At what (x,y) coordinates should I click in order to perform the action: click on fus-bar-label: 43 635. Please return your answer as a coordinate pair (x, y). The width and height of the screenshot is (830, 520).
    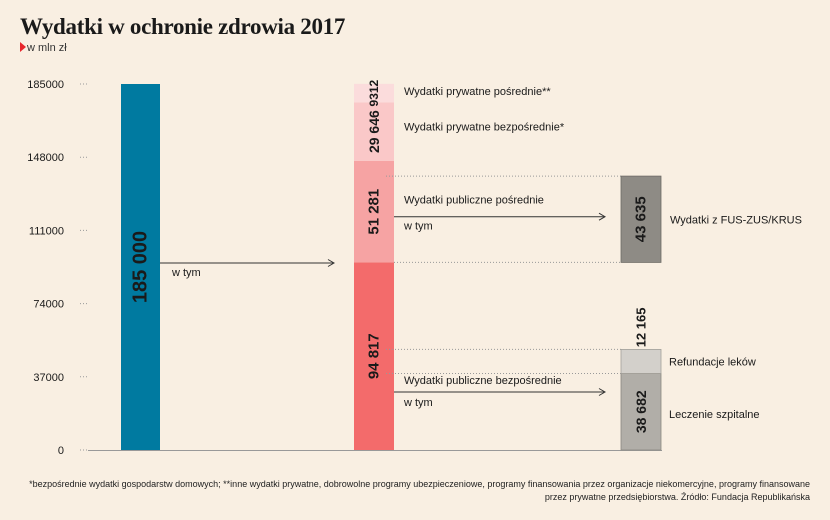
    Looking at the image, I should click on (641, 219).